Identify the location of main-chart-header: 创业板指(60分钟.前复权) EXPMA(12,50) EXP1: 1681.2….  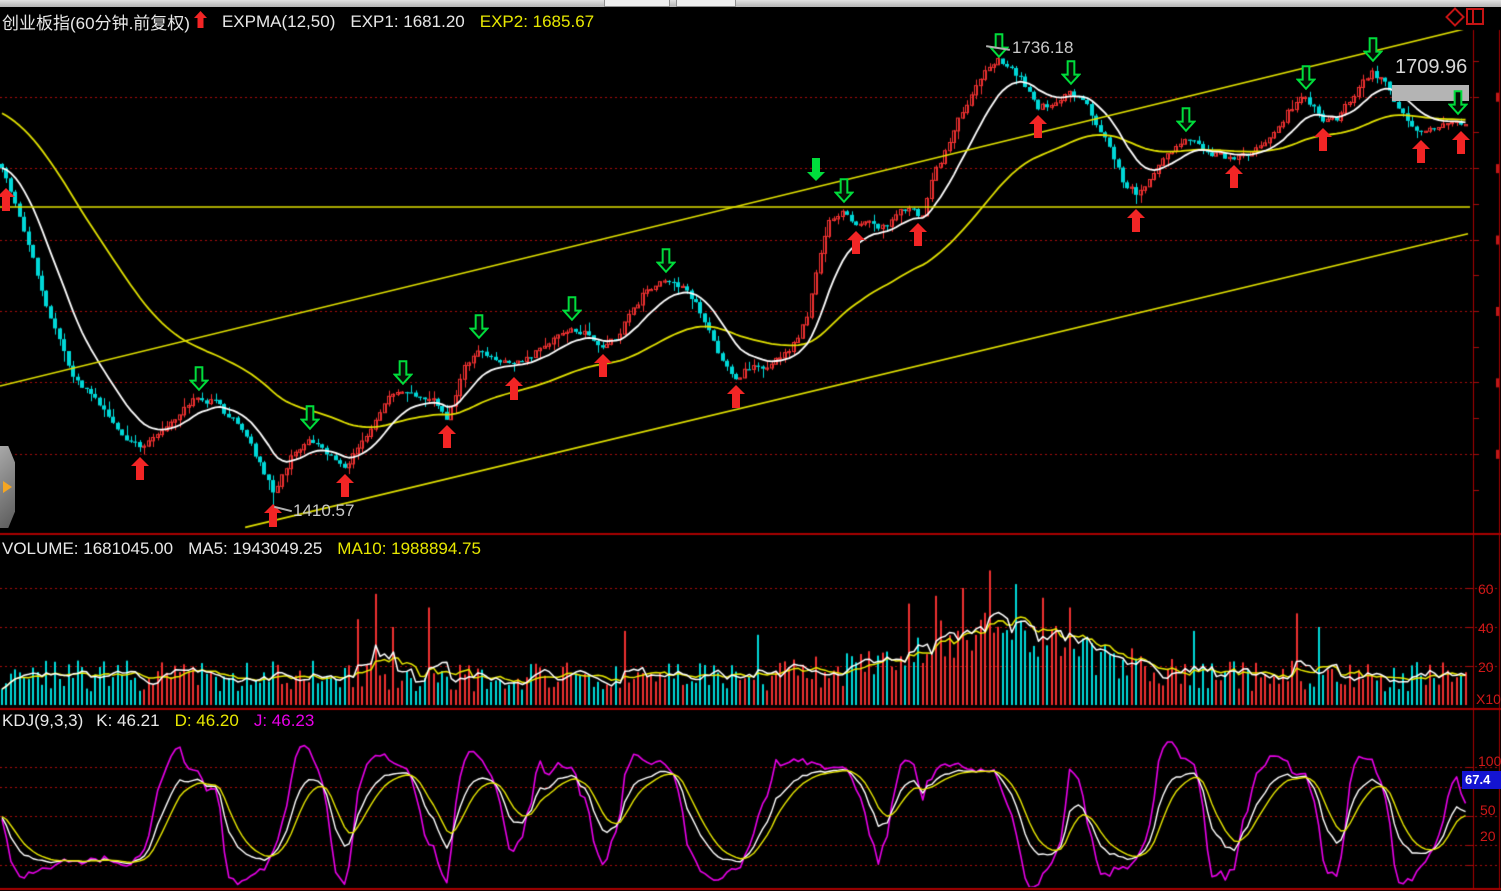
(305, 21).